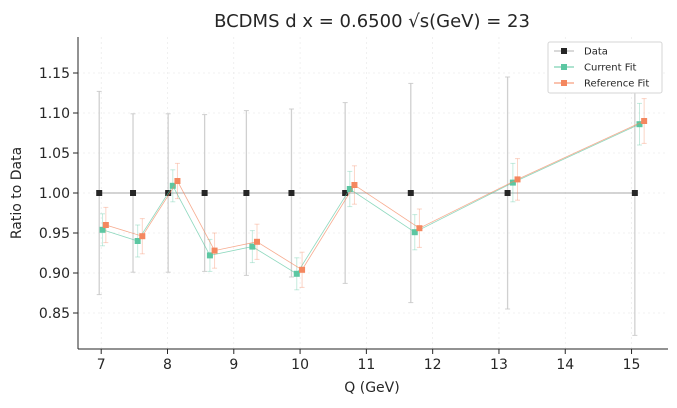 Image resolution: width=677 pixels, height=408 pixels. Describe the element at coordinates (610, 68) in the screenshot. I see `legend-label-current-fit: Current Fit` at that location.